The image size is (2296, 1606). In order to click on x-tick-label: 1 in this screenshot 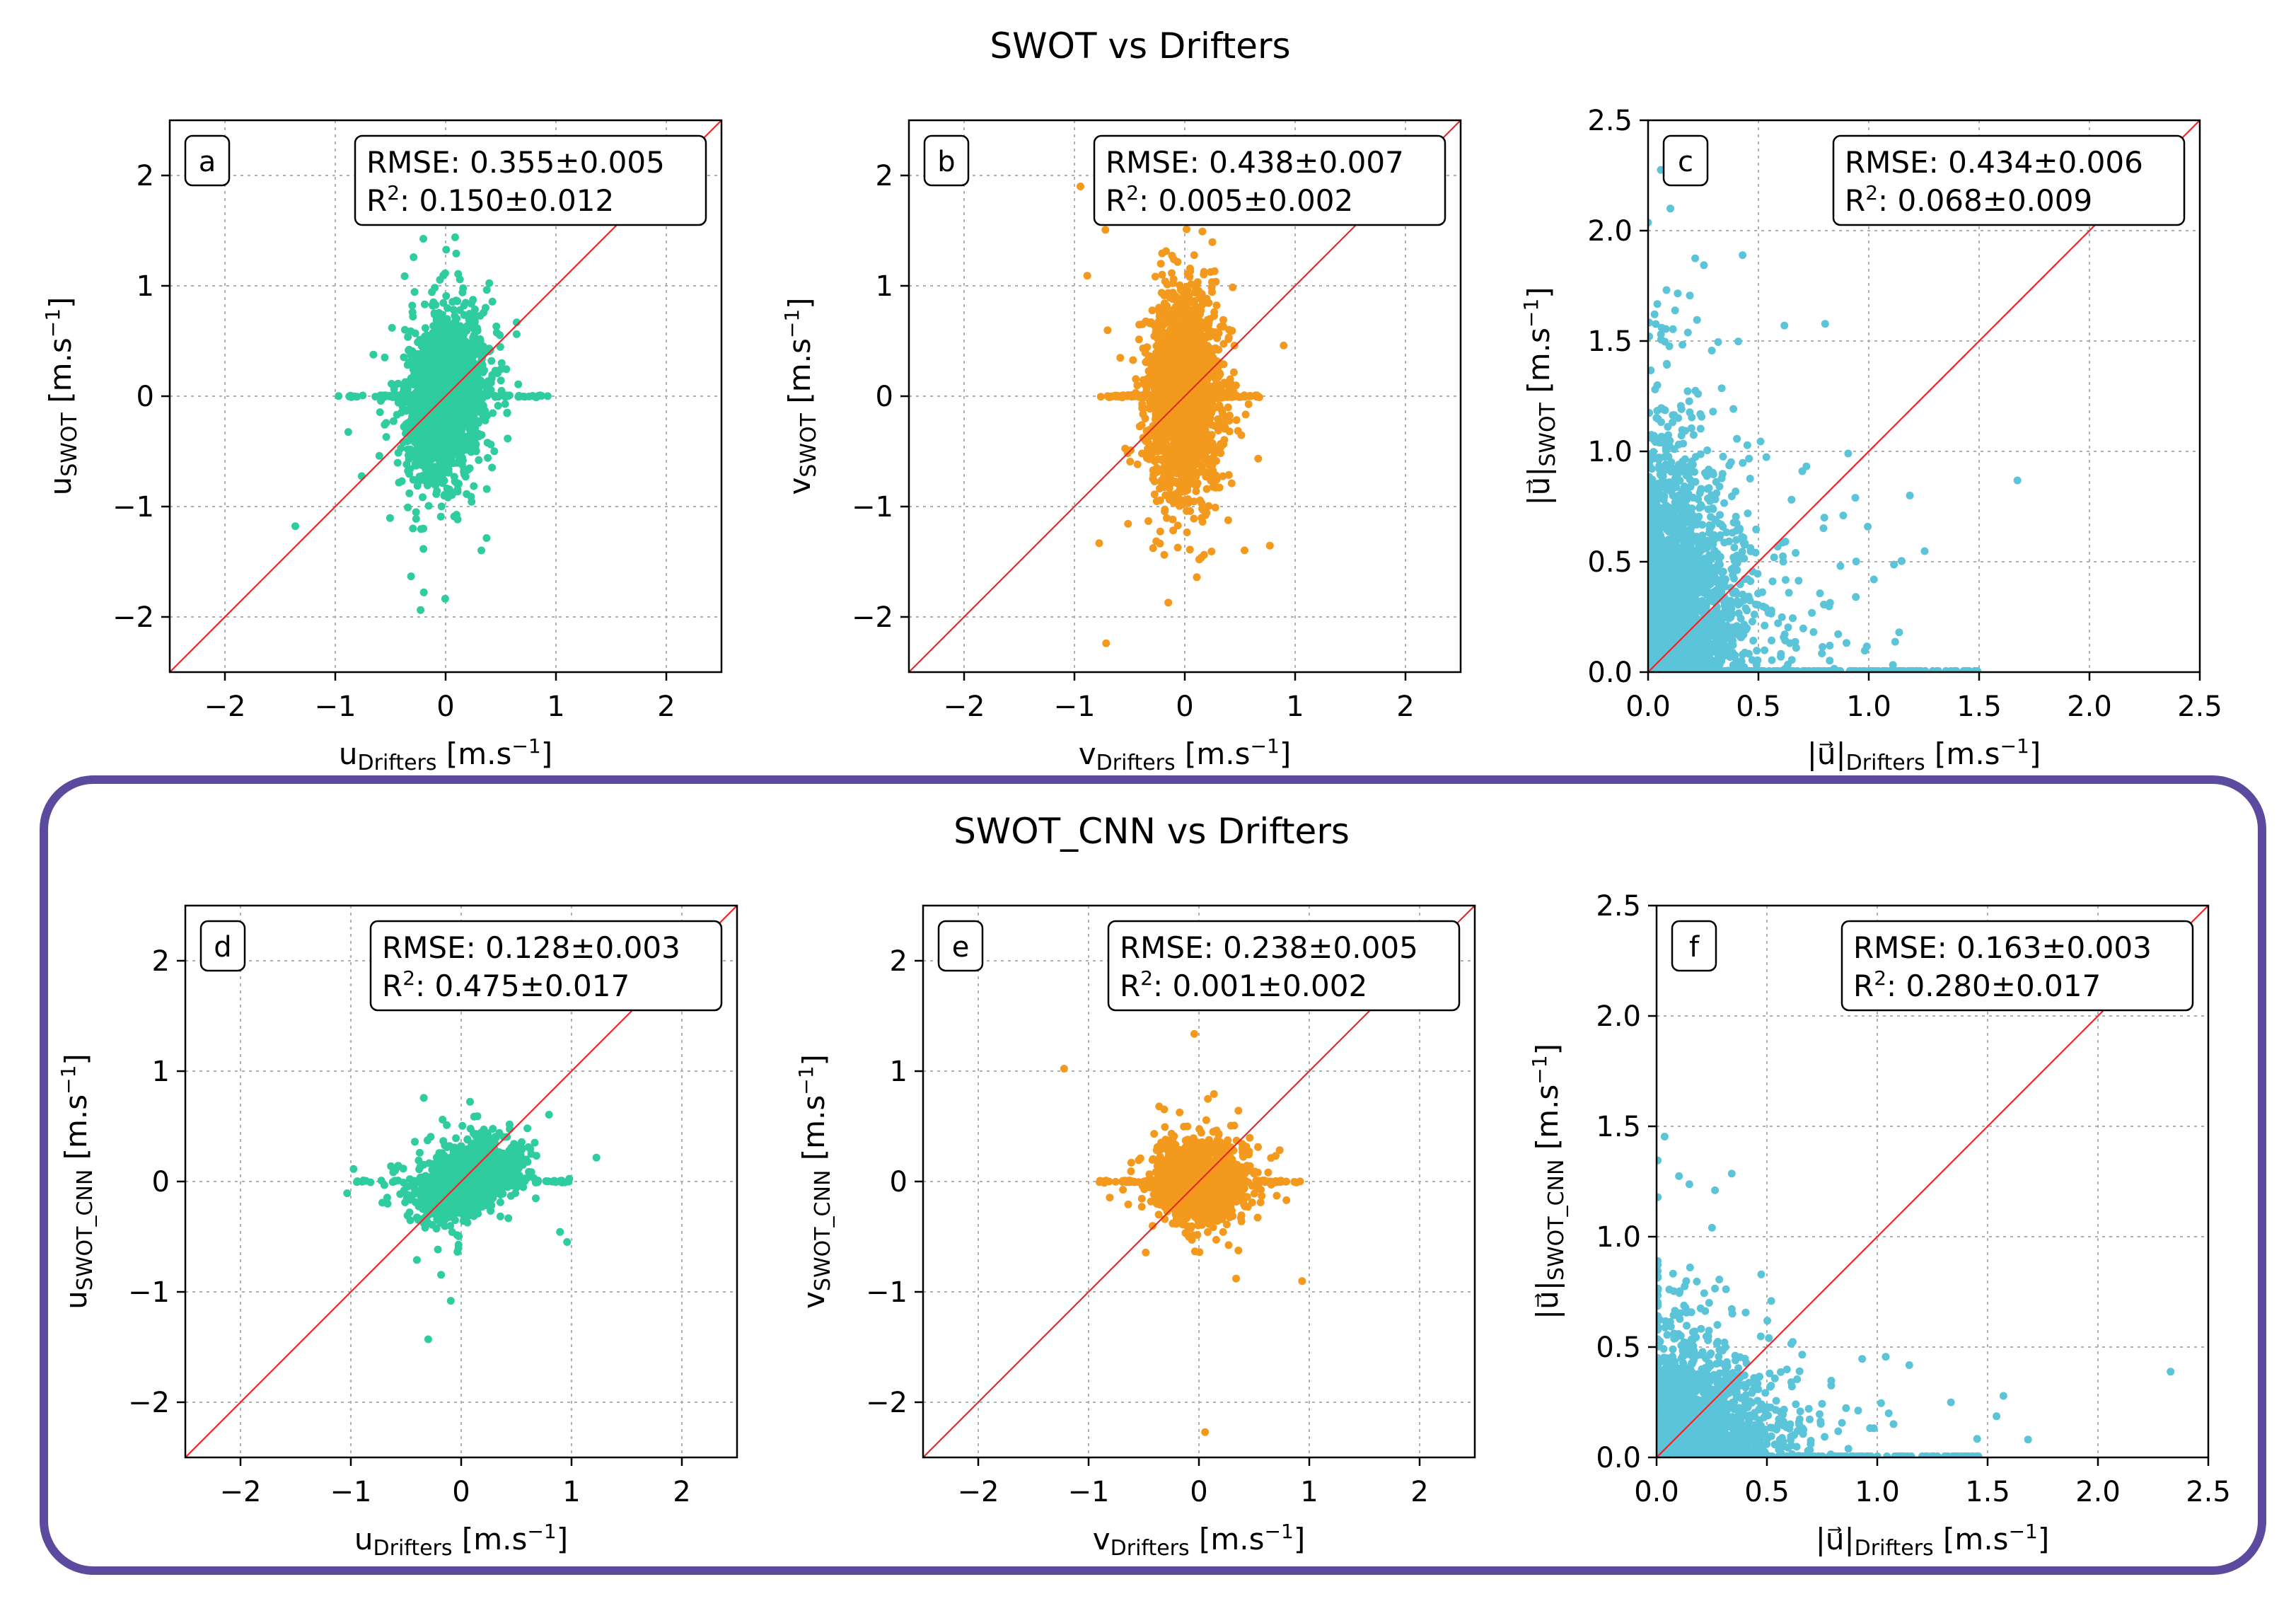, I will do `click(555, 707)`.